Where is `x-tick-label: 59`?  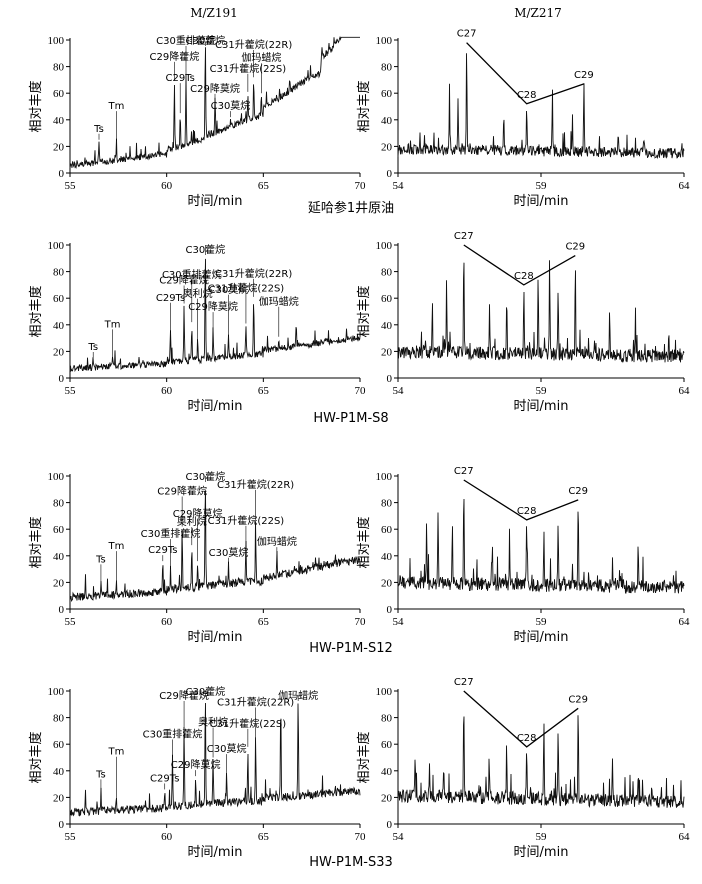 x-tick-label: 59 is located at coordinates (542, 837).